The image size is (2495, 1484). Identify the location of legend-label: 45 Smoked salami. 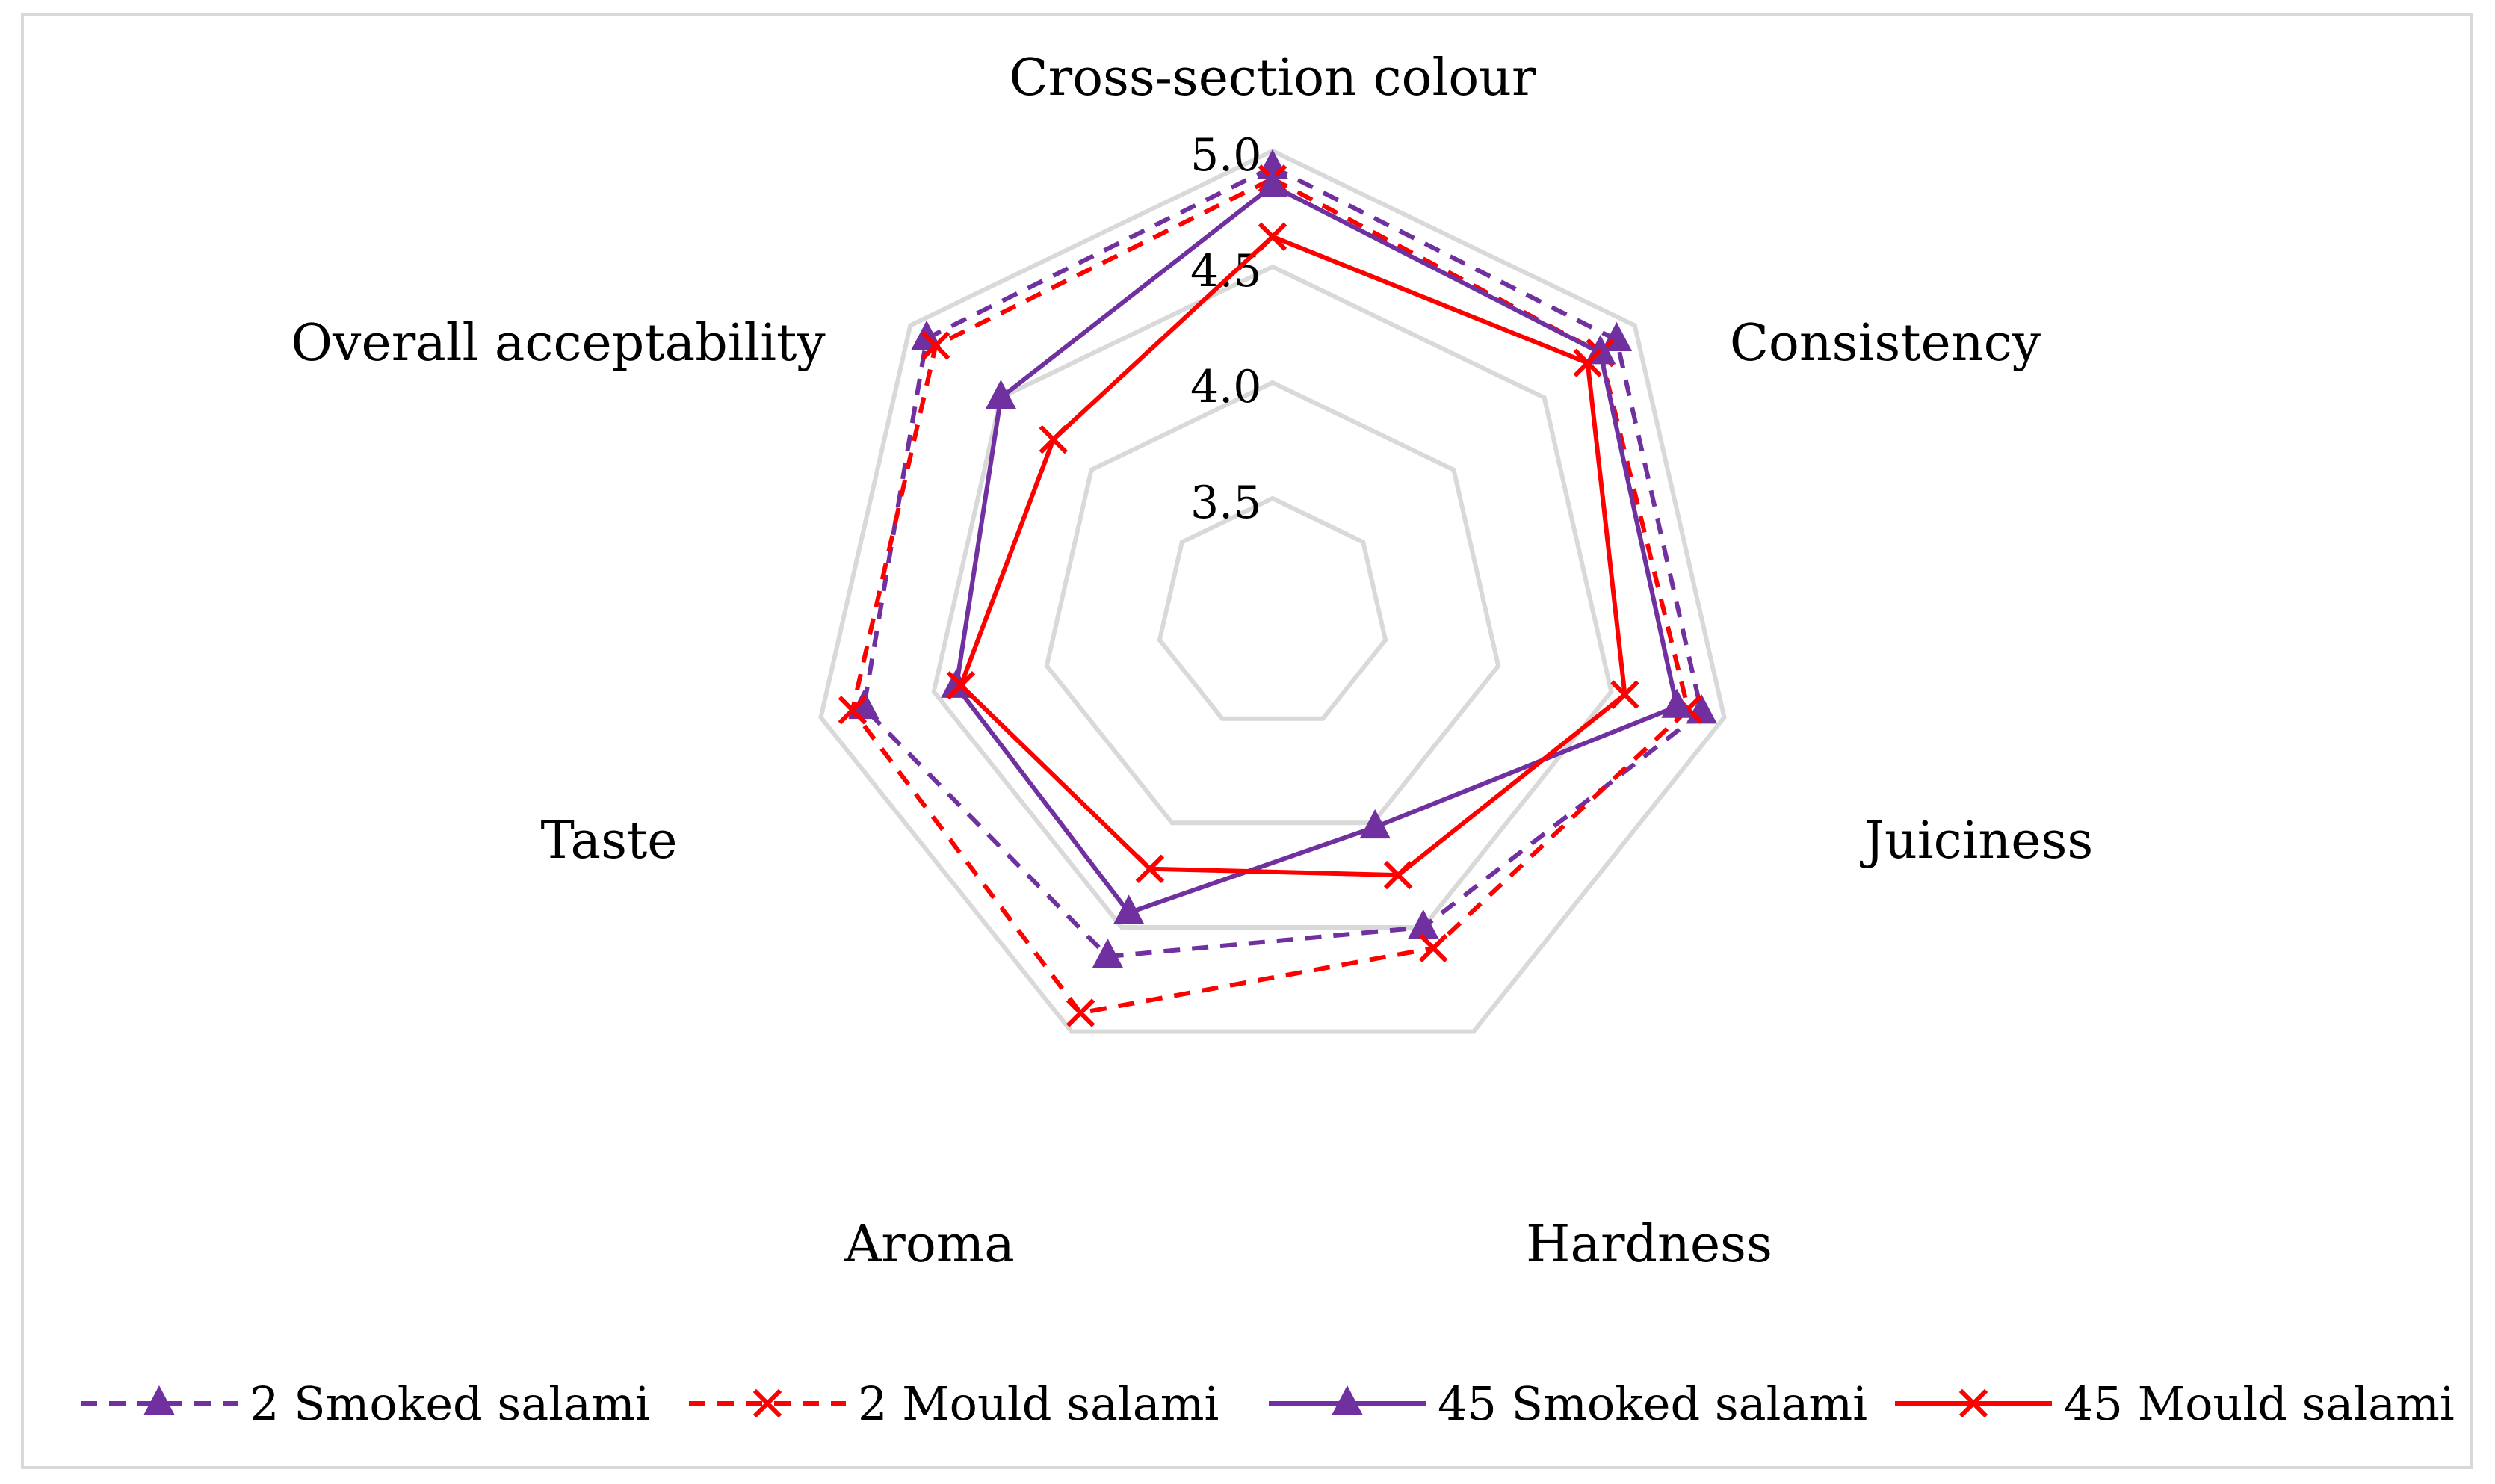
(1653, 1404).